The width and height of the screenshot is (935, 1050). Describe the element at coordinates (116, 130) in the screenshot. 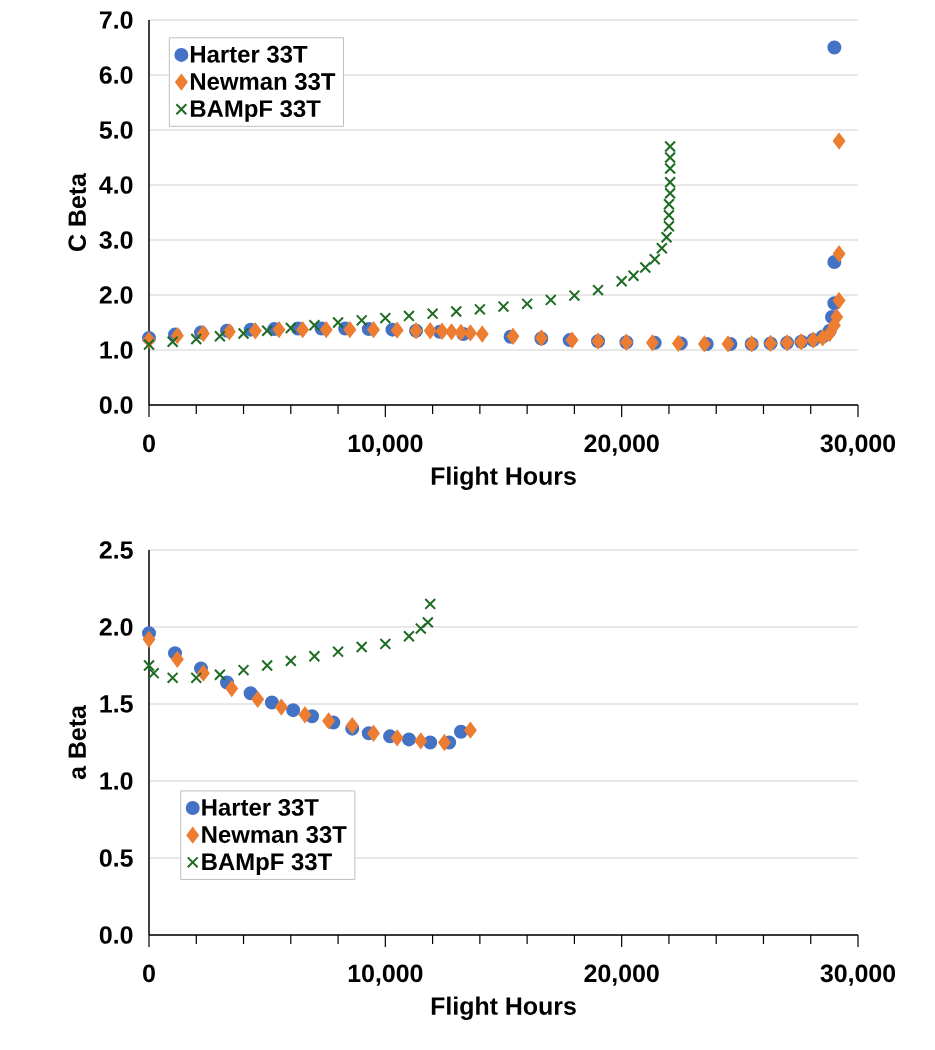

I see `y-tick-label: 5.0` at that location.